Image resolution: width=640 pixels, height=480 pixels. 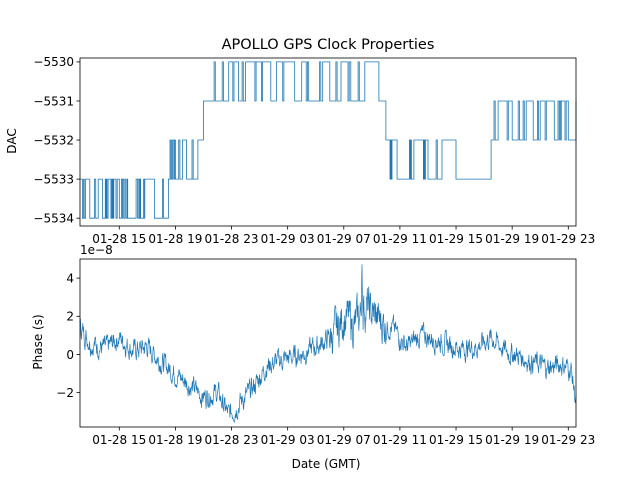 I want to click on phase-y-axis-label: Phase (s), so click(x=38, y=341).